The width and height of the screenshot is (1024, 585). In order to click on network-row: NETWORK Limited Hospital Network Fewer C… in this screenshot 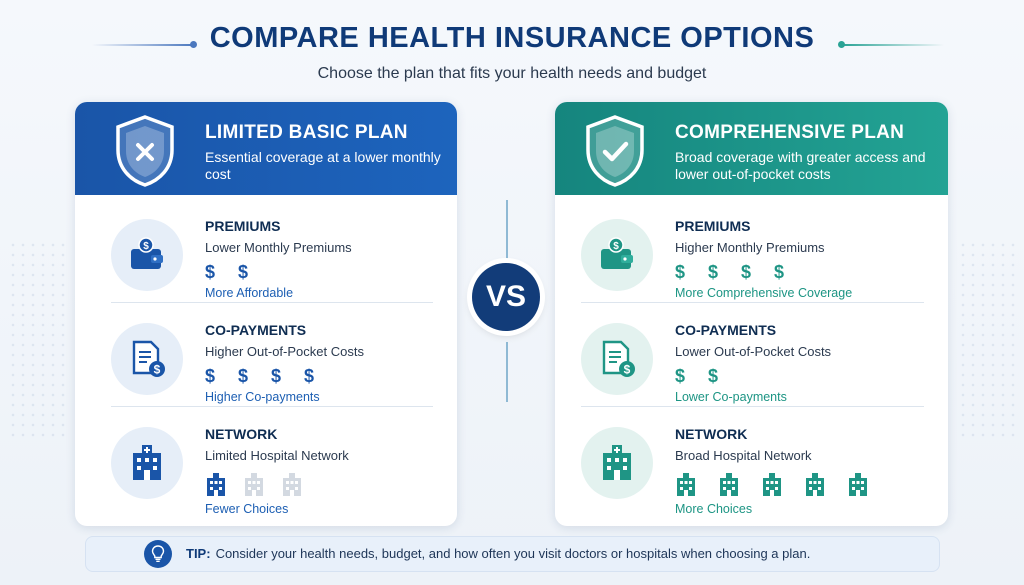, I will do `click(266, 461)`.